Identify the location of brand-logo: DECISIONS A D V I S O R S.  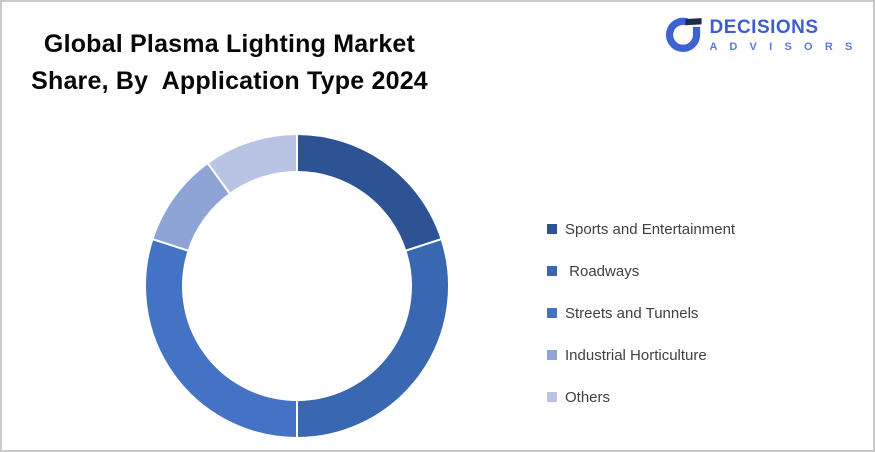
(761, 35).